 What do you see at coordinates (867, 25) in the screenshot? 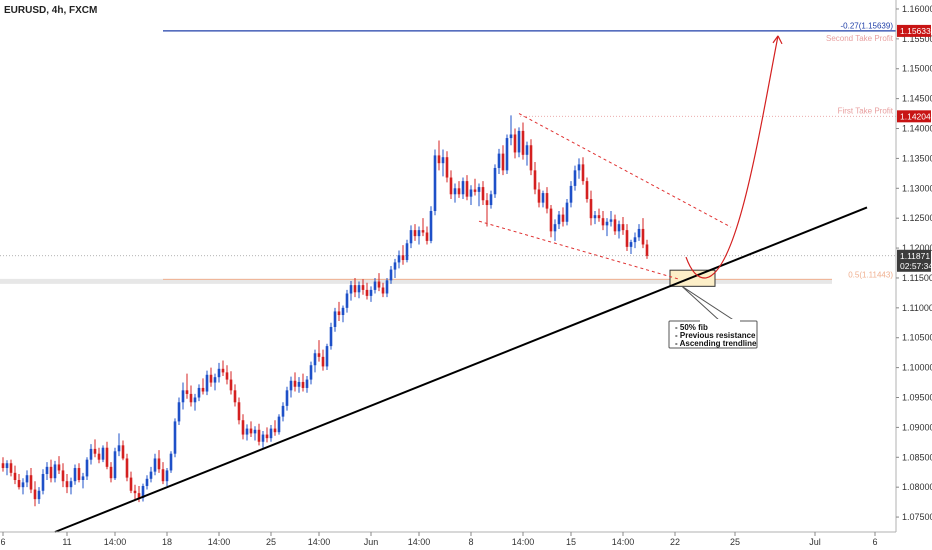
I see `second-take-profit-fib-label: -0.27(1.15639)` at bounding box center [867, 25].